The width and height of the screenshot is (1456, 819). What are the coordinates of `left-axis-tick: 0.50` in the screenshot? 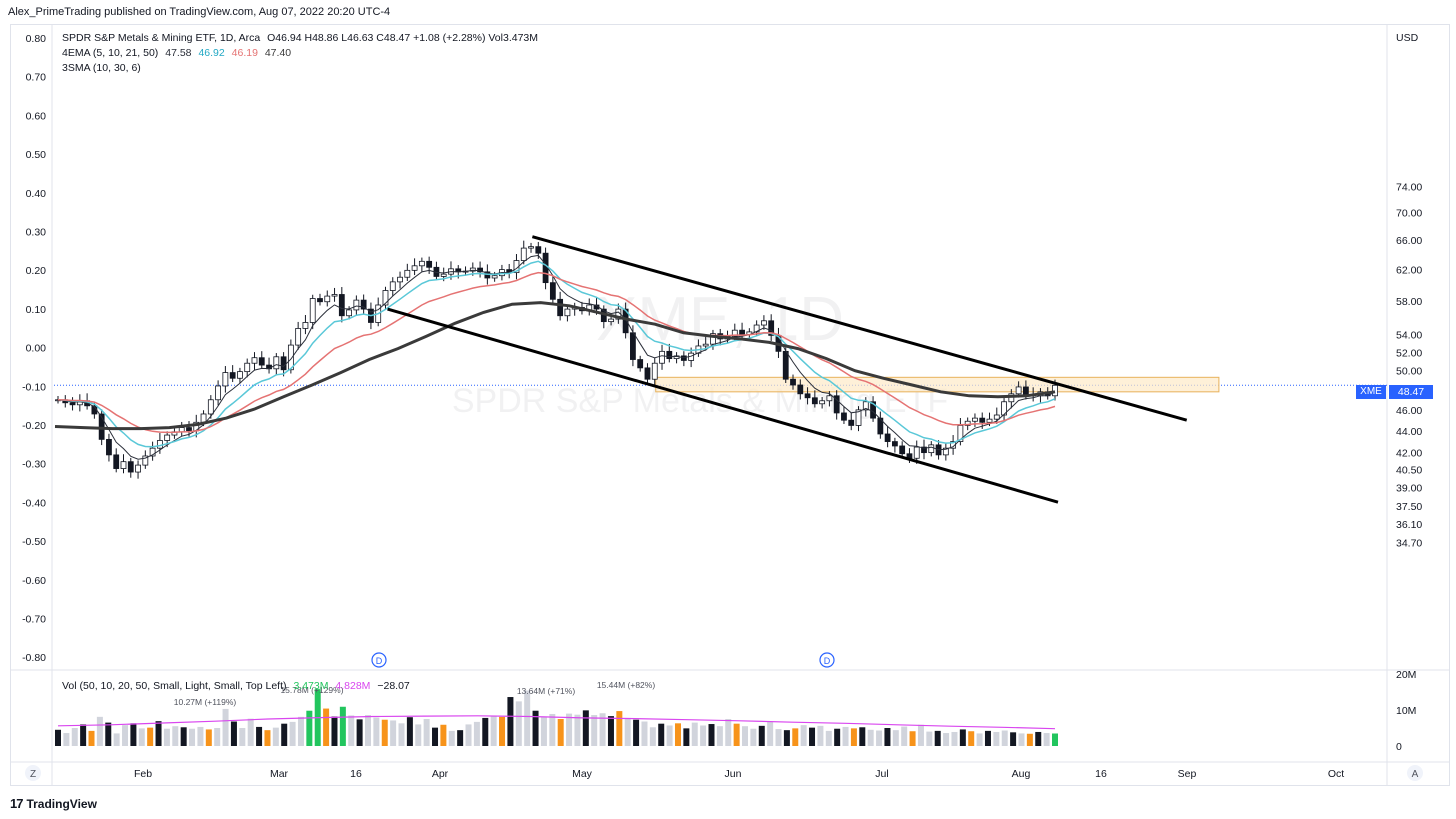 It's located at (36, 155).